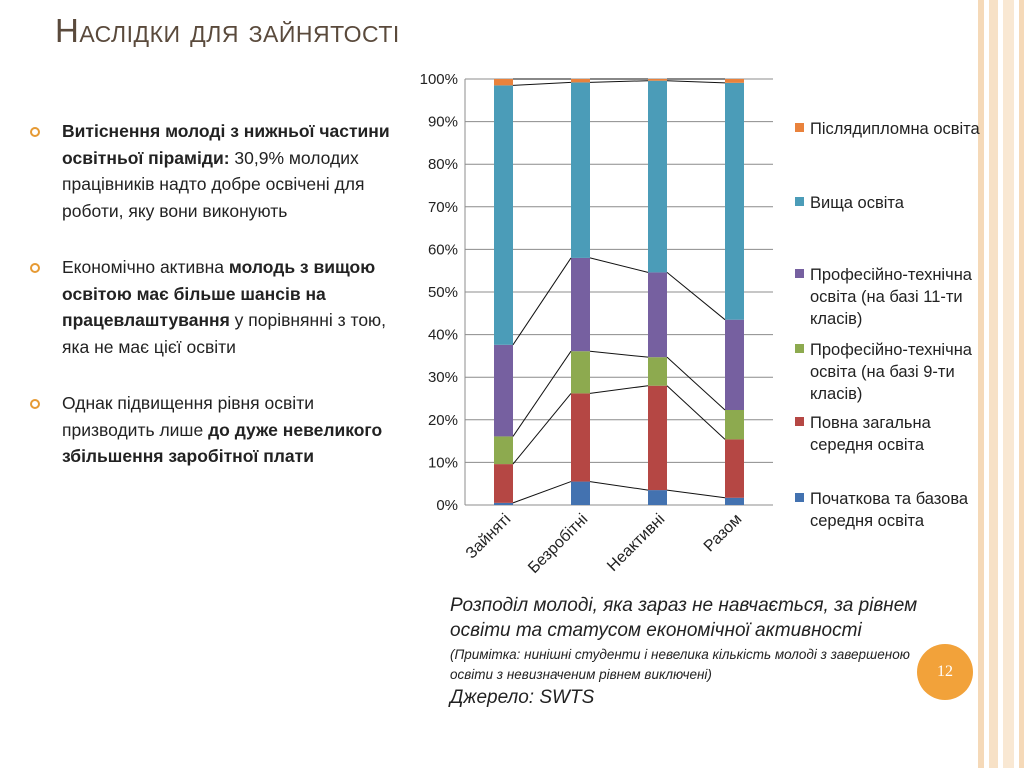 Image resolution: width=1024 pixels, height=768 pixels. What do you see at coordinates (723, 533) in the screenshot?
I see `x-category-label: Разом` at bounding box center [723, 533].